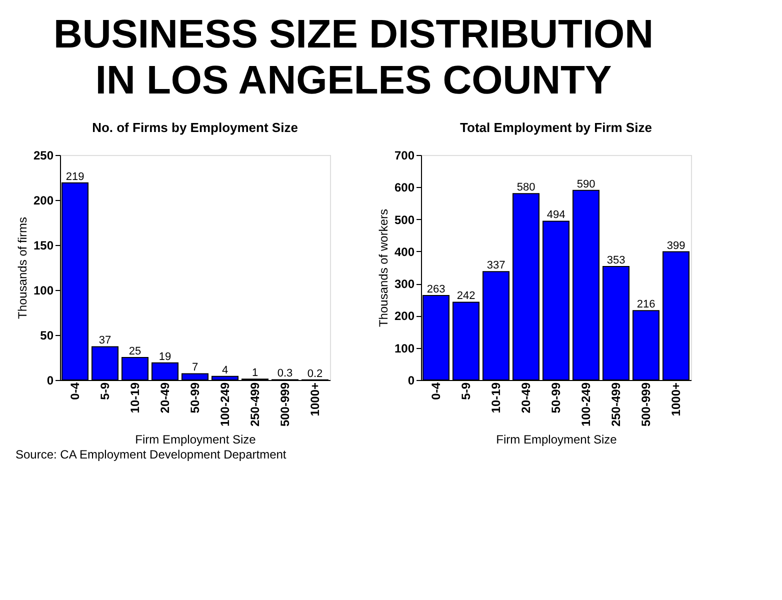 This screenshot has height=600, width=782. Describe the element at coordinates (676, 246) in the screenshot. I see `data-label: 399` at that location.